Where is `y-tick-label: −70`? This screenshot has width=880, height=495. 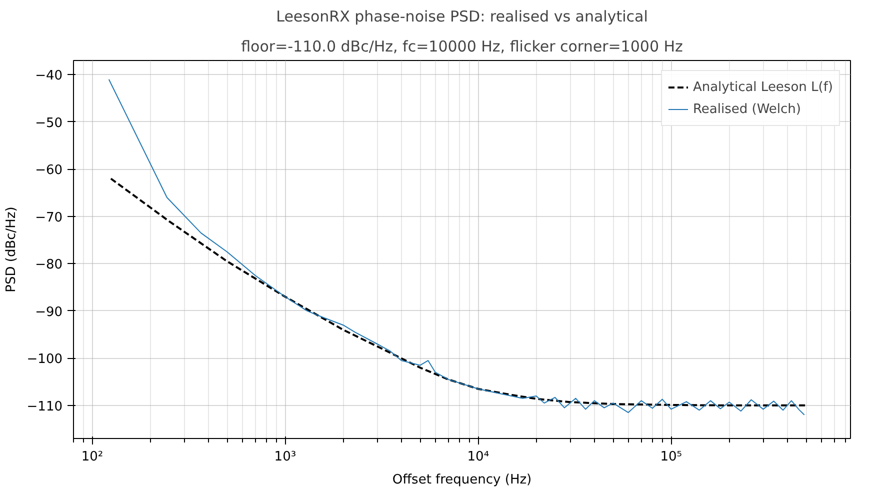 y-tick-label: −70 is located at coordinates (49, 218).